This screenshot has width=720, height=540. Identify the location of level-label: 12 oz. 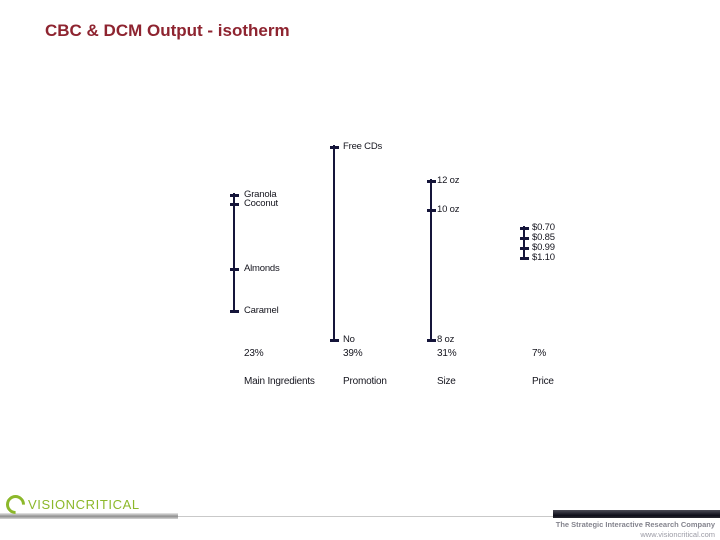
(448, 180).